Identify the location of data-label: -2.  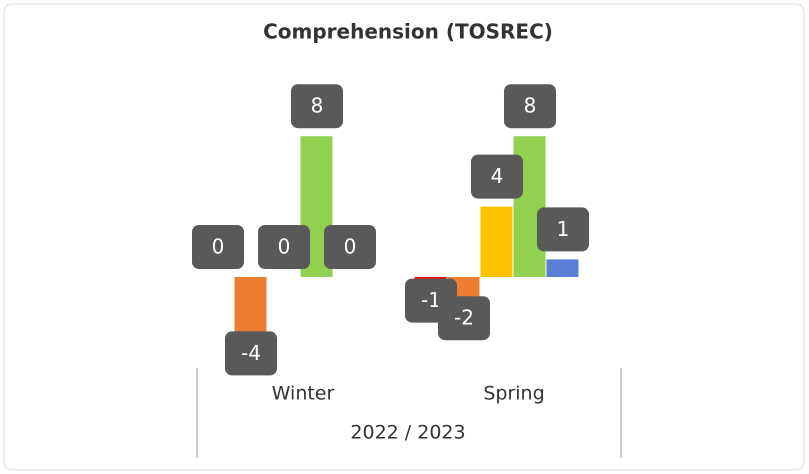
(464, 318).